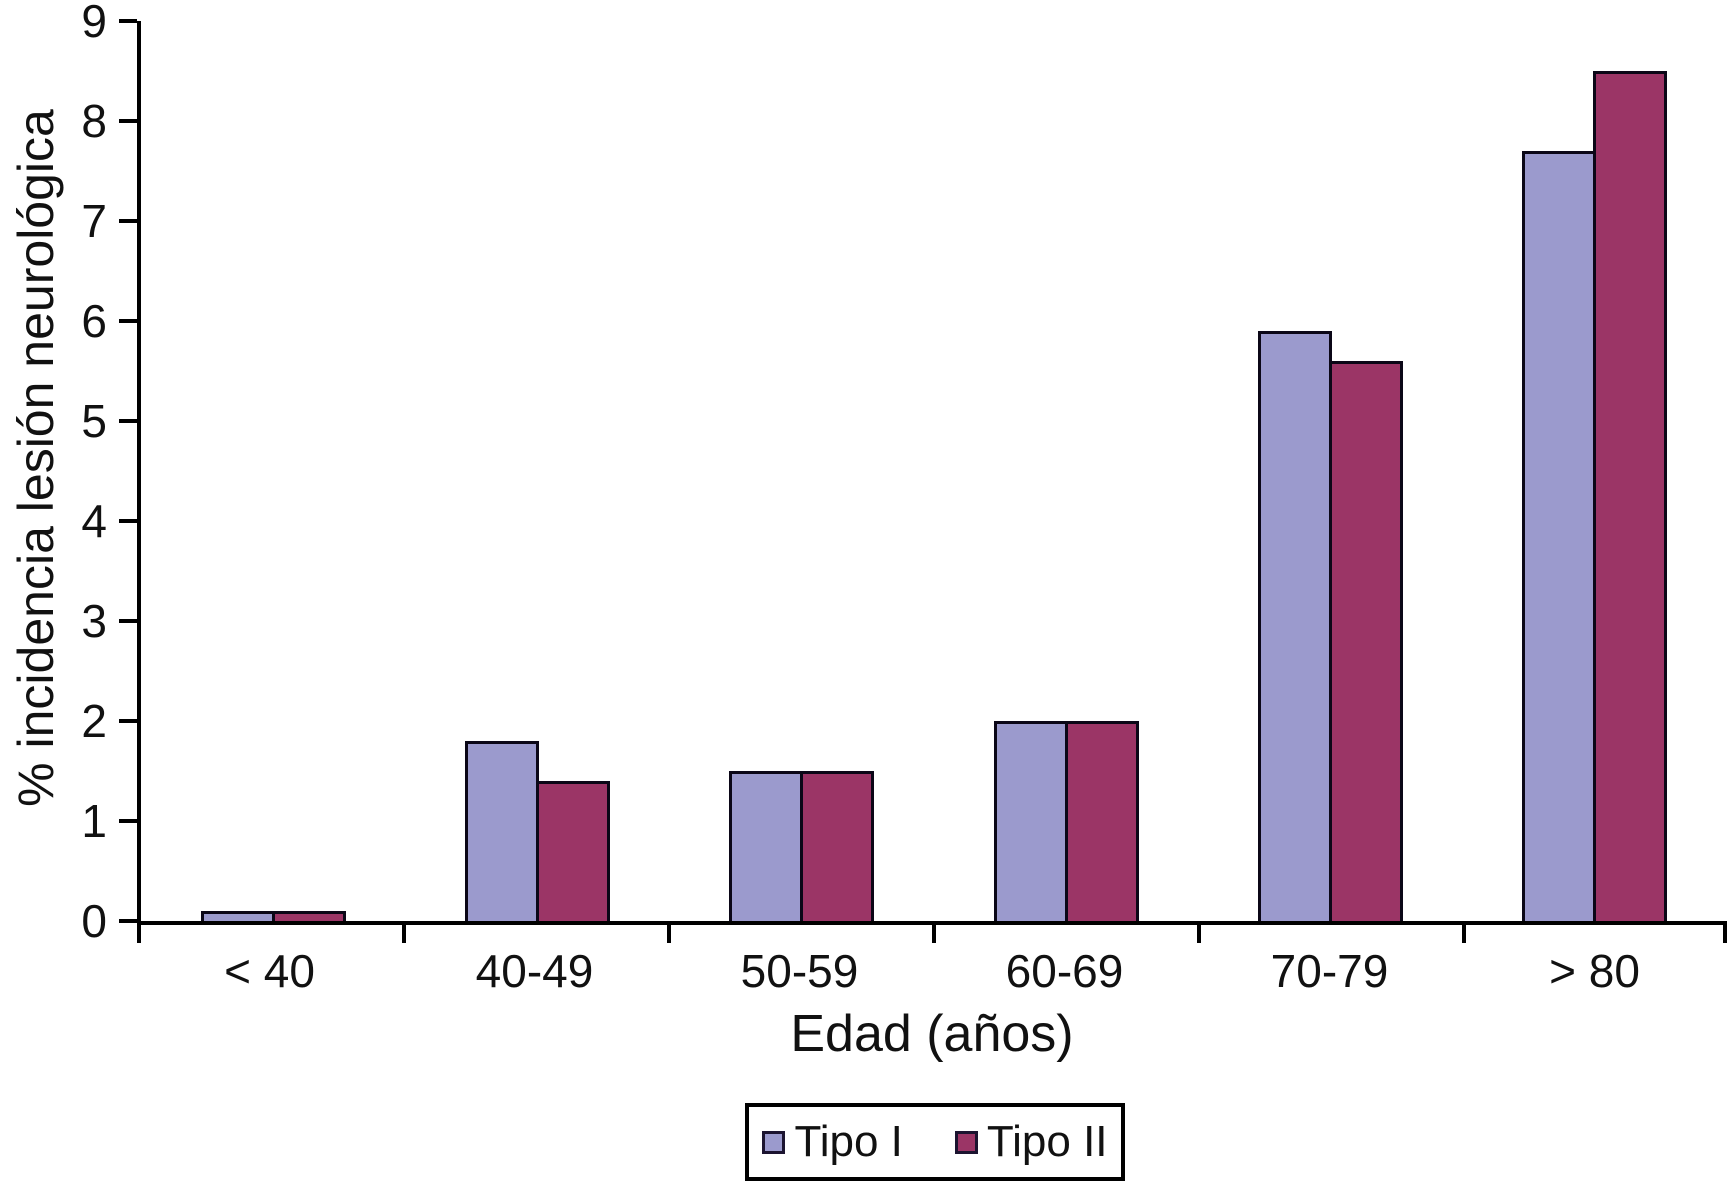 The height and width of the screenshot is (1184, 1730). What do you see at coordinates (94, 721) in the screenshot?
I see `y-tick-label: 2` at bounding box center [94, 721].